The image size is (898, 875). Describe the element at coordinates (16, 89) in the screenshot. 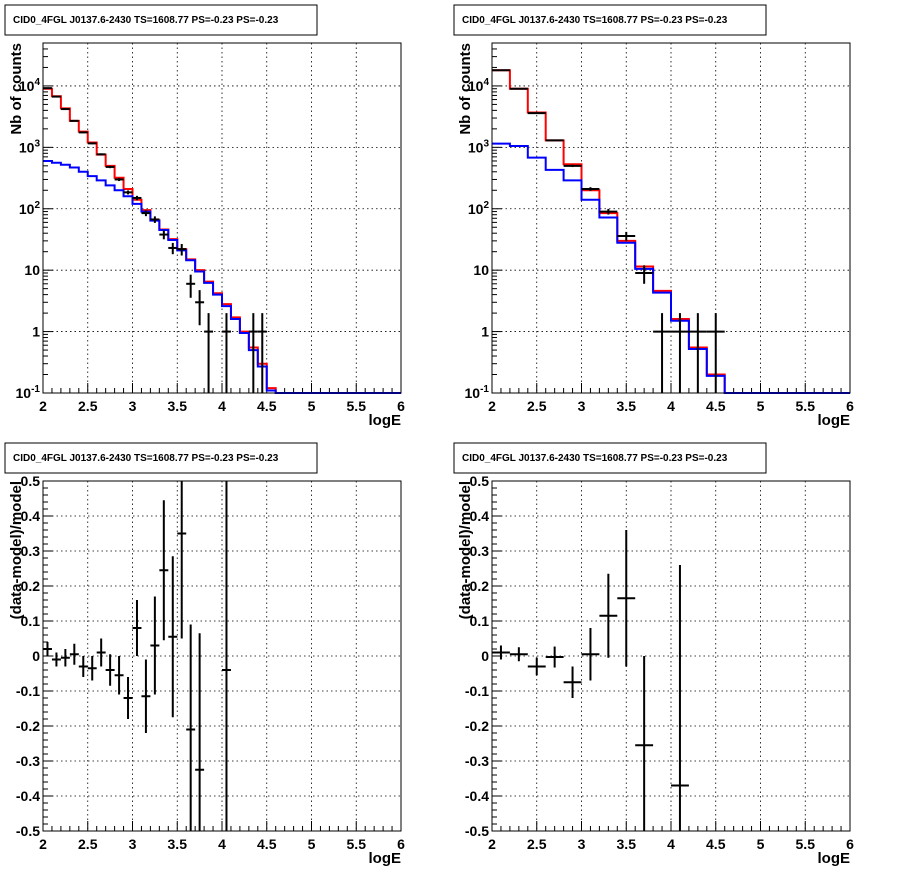

I see `y-axis-label: Nb of counts` at that location.